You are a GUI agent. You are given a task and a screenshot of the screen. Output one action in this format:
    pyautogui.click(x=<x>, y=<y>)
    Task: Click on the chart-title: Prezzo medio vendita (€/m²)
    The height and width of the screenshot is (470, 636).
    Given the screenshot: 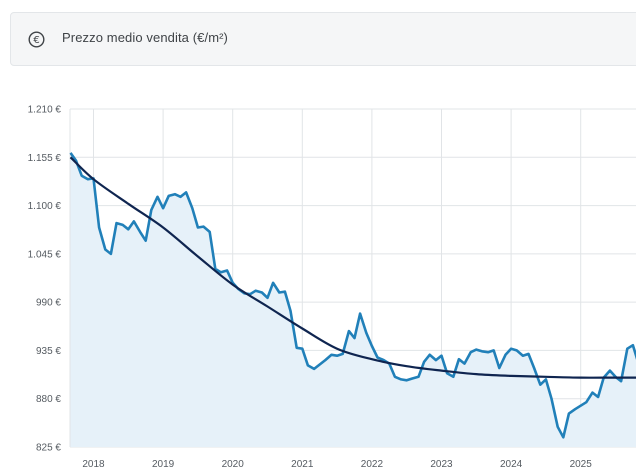 What is the action you would take?
    pyautogui.click(x=145, y=37)
    